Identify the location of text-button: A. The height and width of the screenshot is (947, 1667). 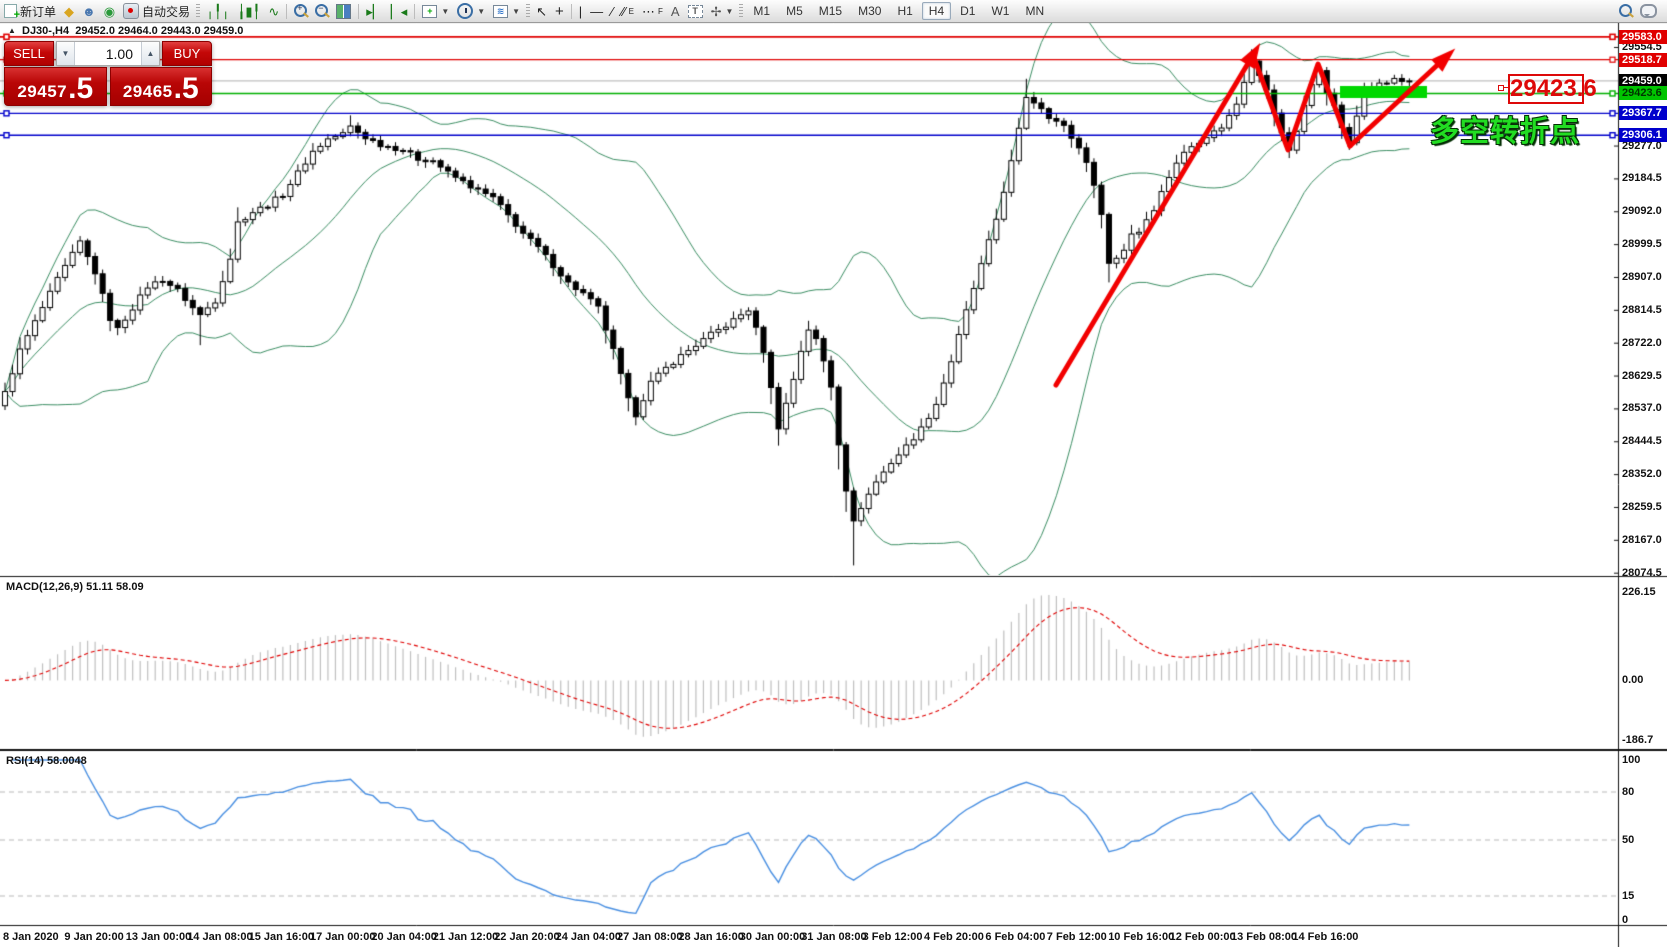
(675, 11).